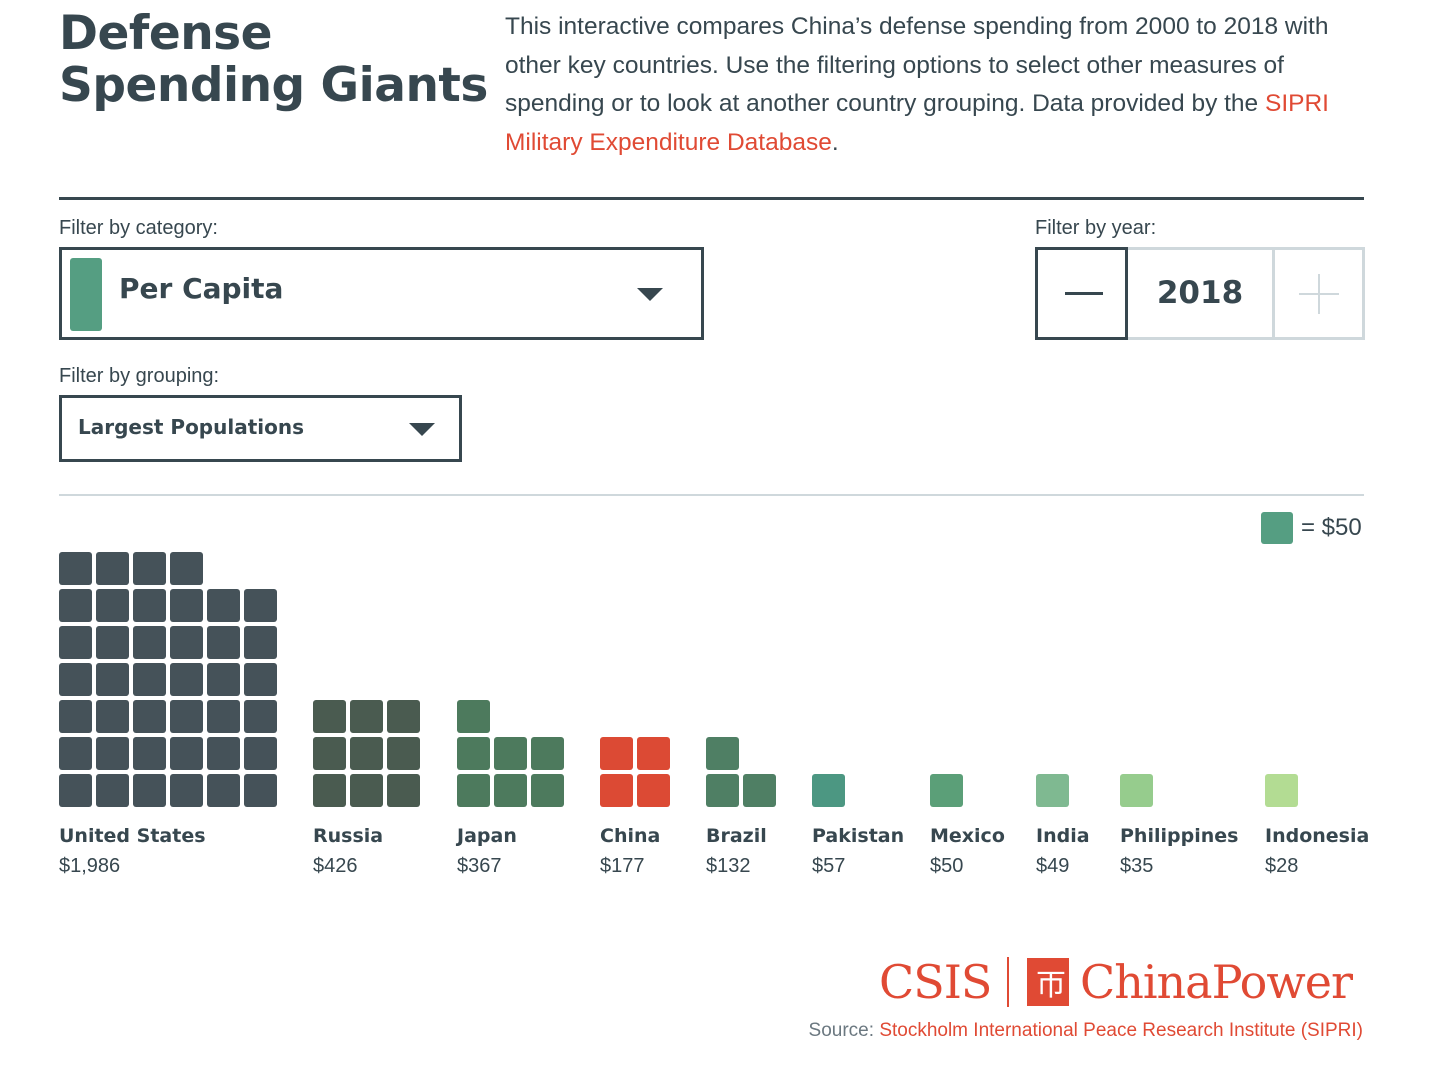 This screenshot has height=1080, width=1440. I want to click on country-name: Pakistan, so click(858, 836).